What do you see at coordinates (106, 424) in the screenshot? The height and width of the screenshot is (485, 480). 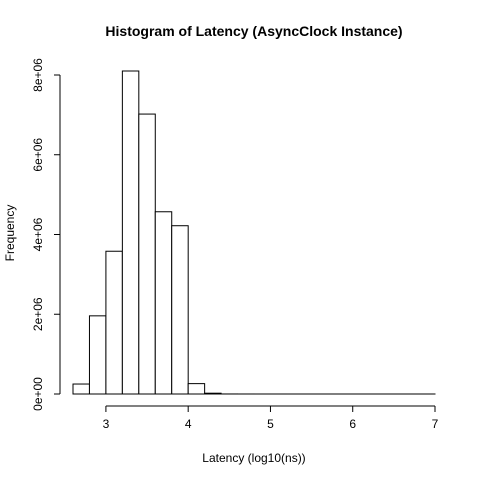 I see `x-tick-label: 3` at bounding box center [106, 424].